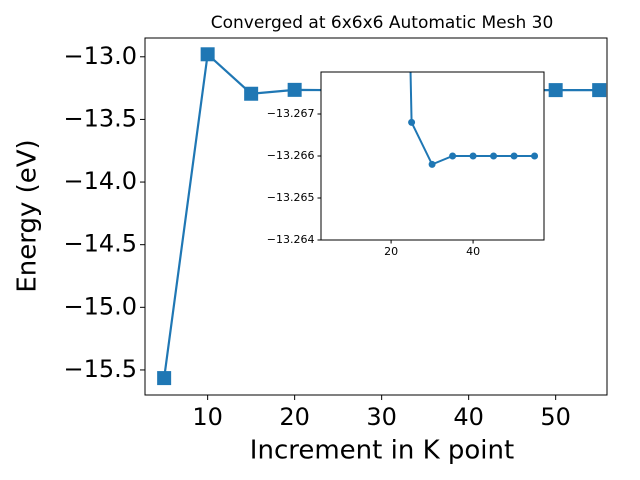 The width and height of the screenshot is (640, 480). What do you see at coordinates (382, 451) in the screenshot?
I see `x-axis-label: Increment in K point` at bounding box center [382, 451].